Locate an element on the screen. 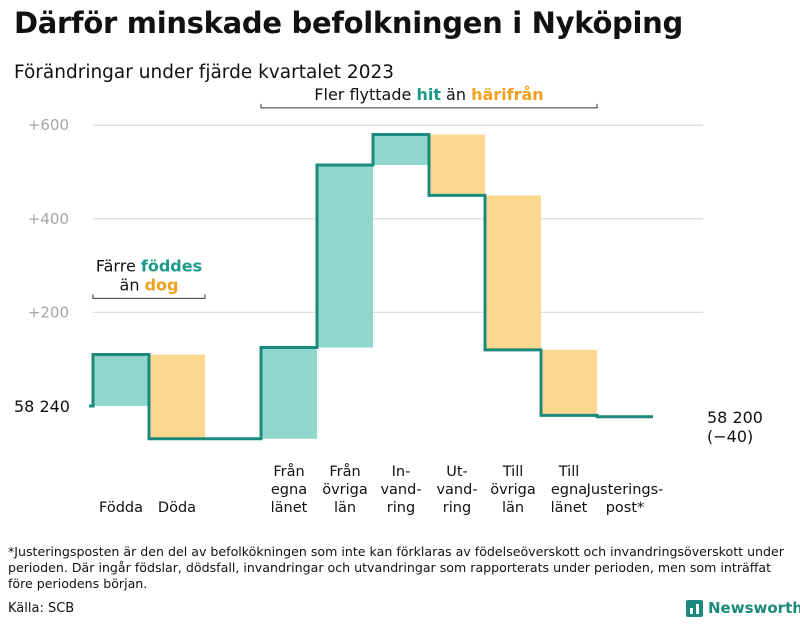  brand-name: Newsworthy is located at coordinates (754, 608).